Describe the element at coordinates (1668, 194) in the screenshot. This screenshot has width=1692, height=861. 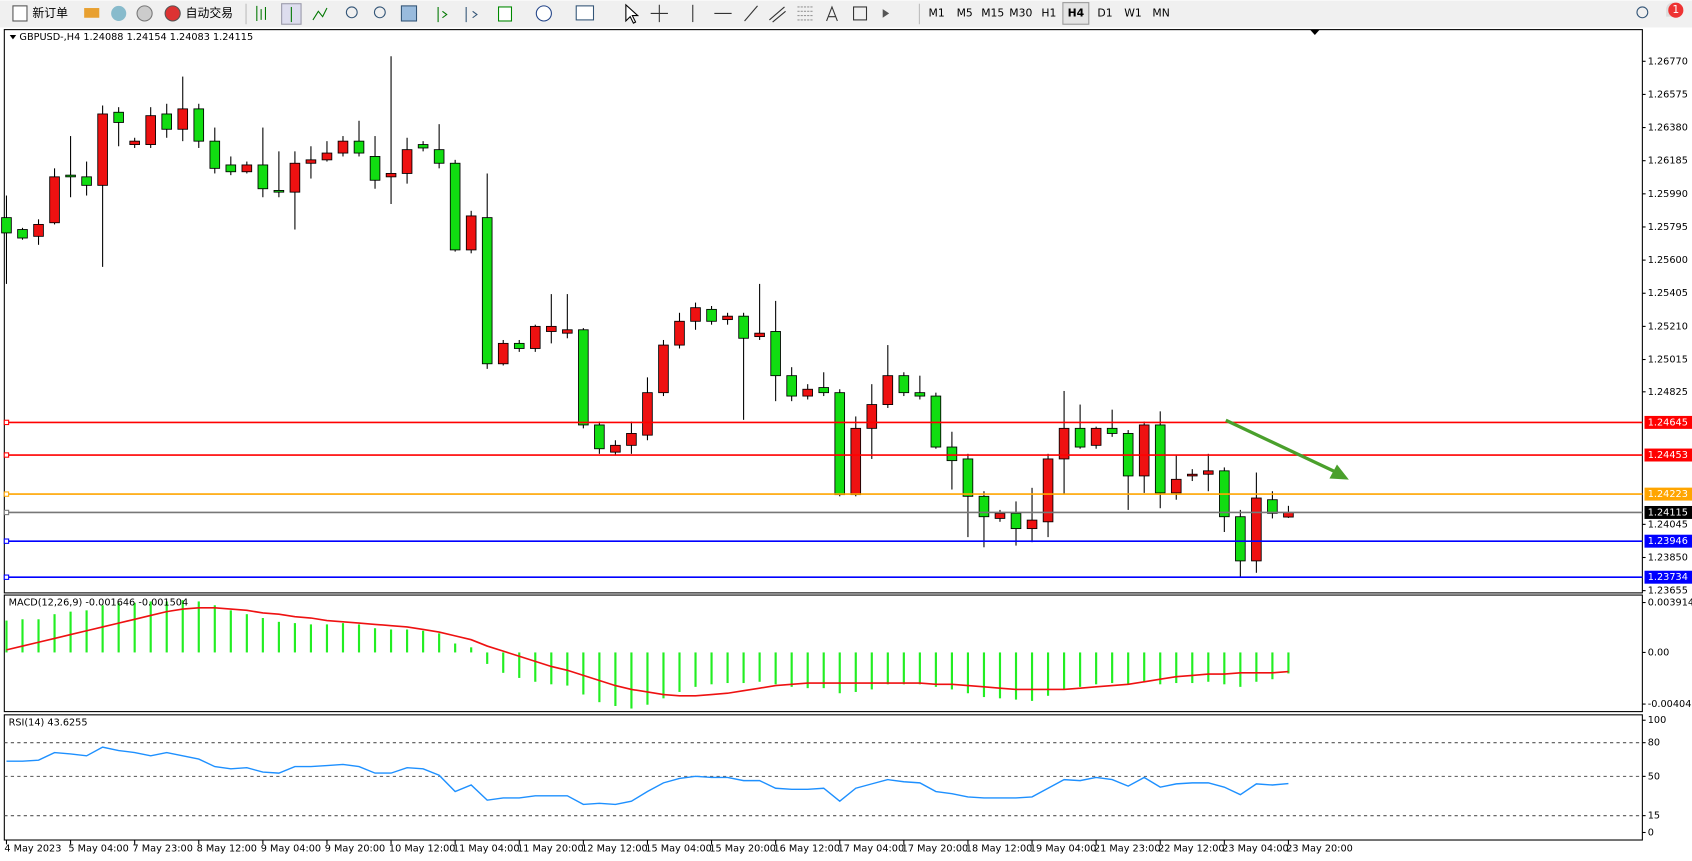
I see `y-tick-label: 1.25990` at that location.